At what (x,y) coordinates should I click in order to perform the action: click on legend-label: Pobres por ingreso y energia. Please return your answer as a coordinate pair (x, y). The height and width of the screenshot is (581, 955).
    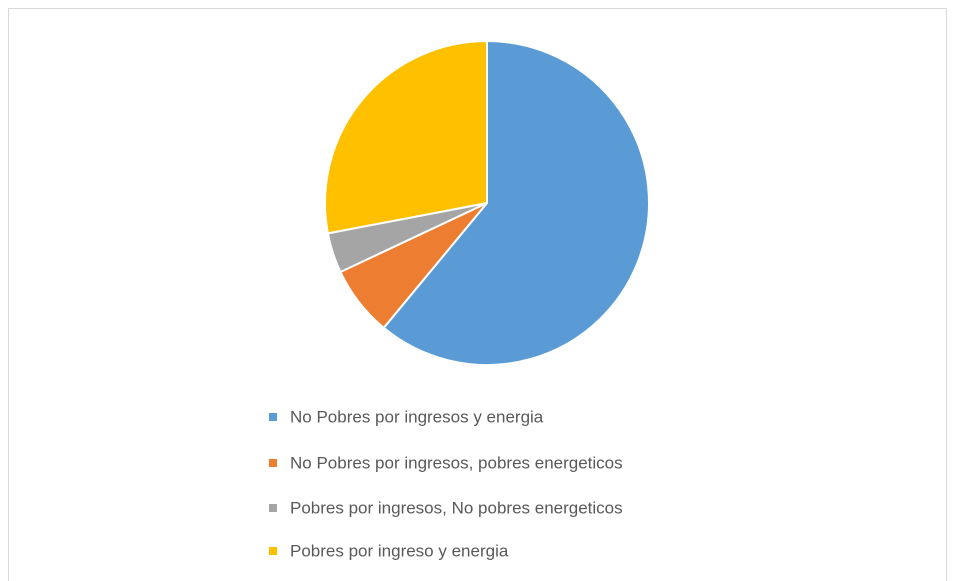
    Looking at the image, I should click on (399, 550).